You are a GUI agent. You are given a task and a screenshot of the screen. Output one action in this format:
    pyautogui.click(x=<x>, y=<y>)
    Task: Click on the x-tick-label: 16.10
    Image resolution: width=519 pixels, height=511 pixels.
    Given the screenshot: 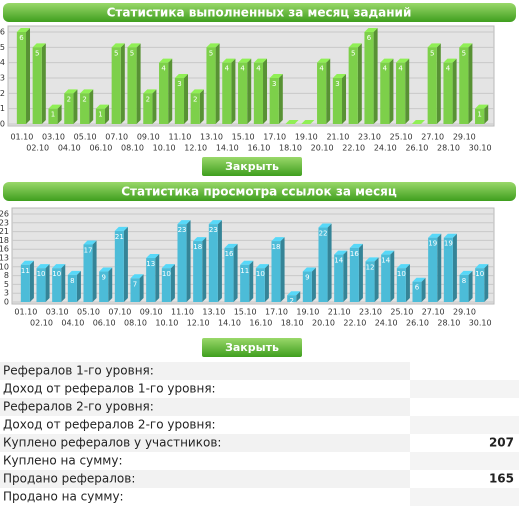 What is the action you would take?
    pyautogui.click(x=258, y=148)
    